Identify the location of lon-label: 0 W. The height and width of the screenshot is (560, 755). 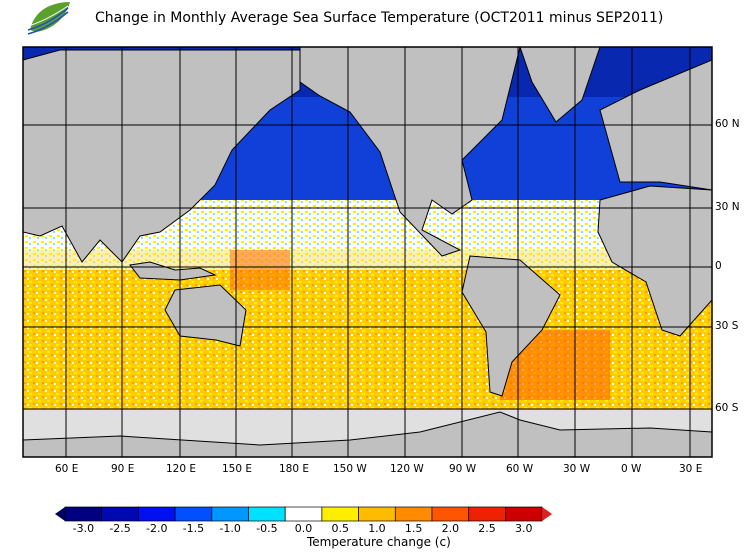
(631, 469).